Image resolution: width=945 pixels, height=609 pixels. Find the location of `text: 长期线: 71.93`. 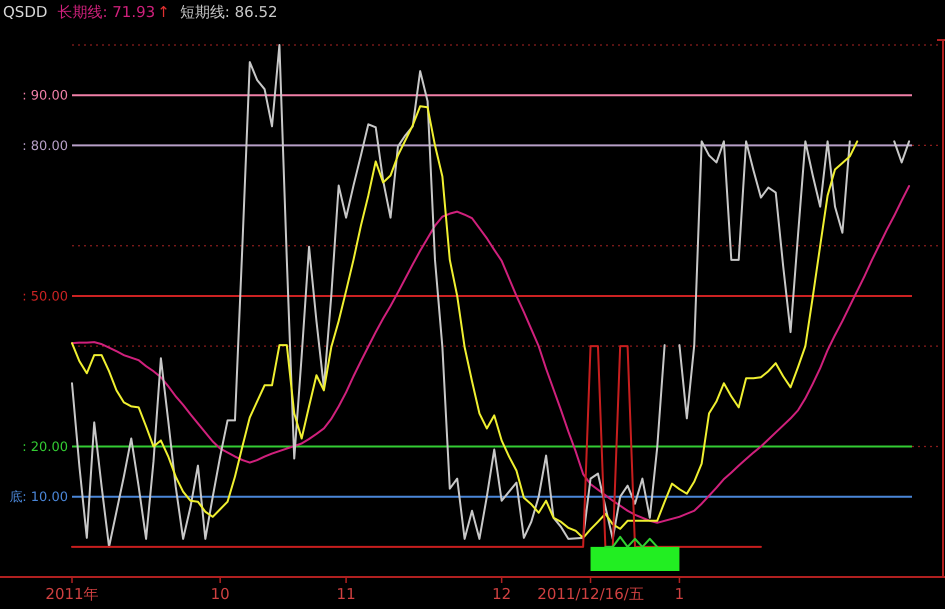

text: 长期线: 71.93 is located at coordinates (106, 12).